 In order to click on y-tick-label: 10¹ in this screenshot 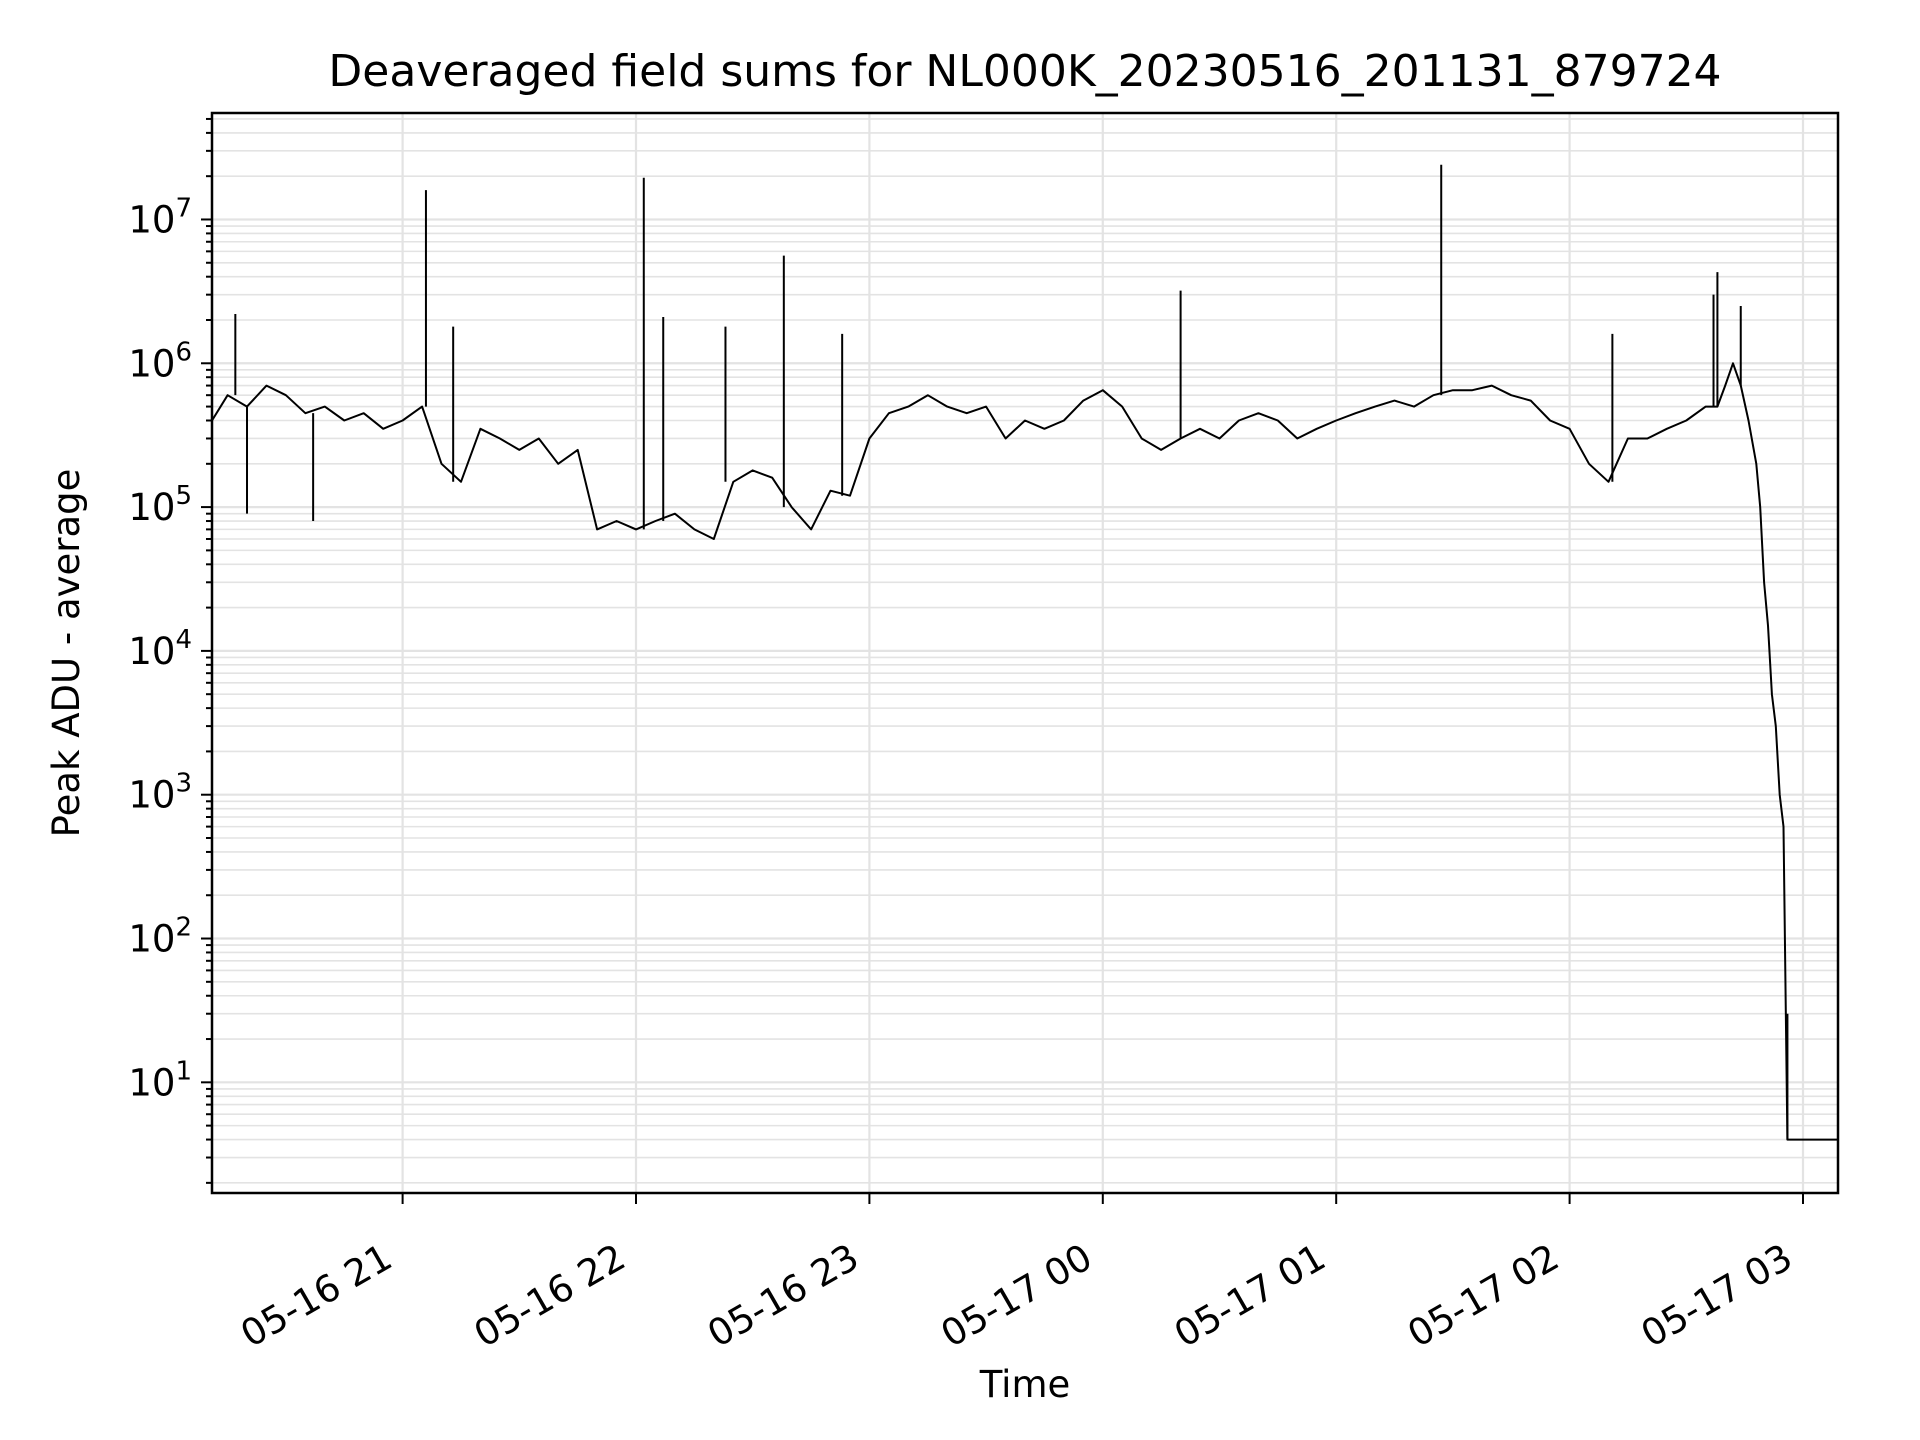, I will do `click(160, 1080)`.